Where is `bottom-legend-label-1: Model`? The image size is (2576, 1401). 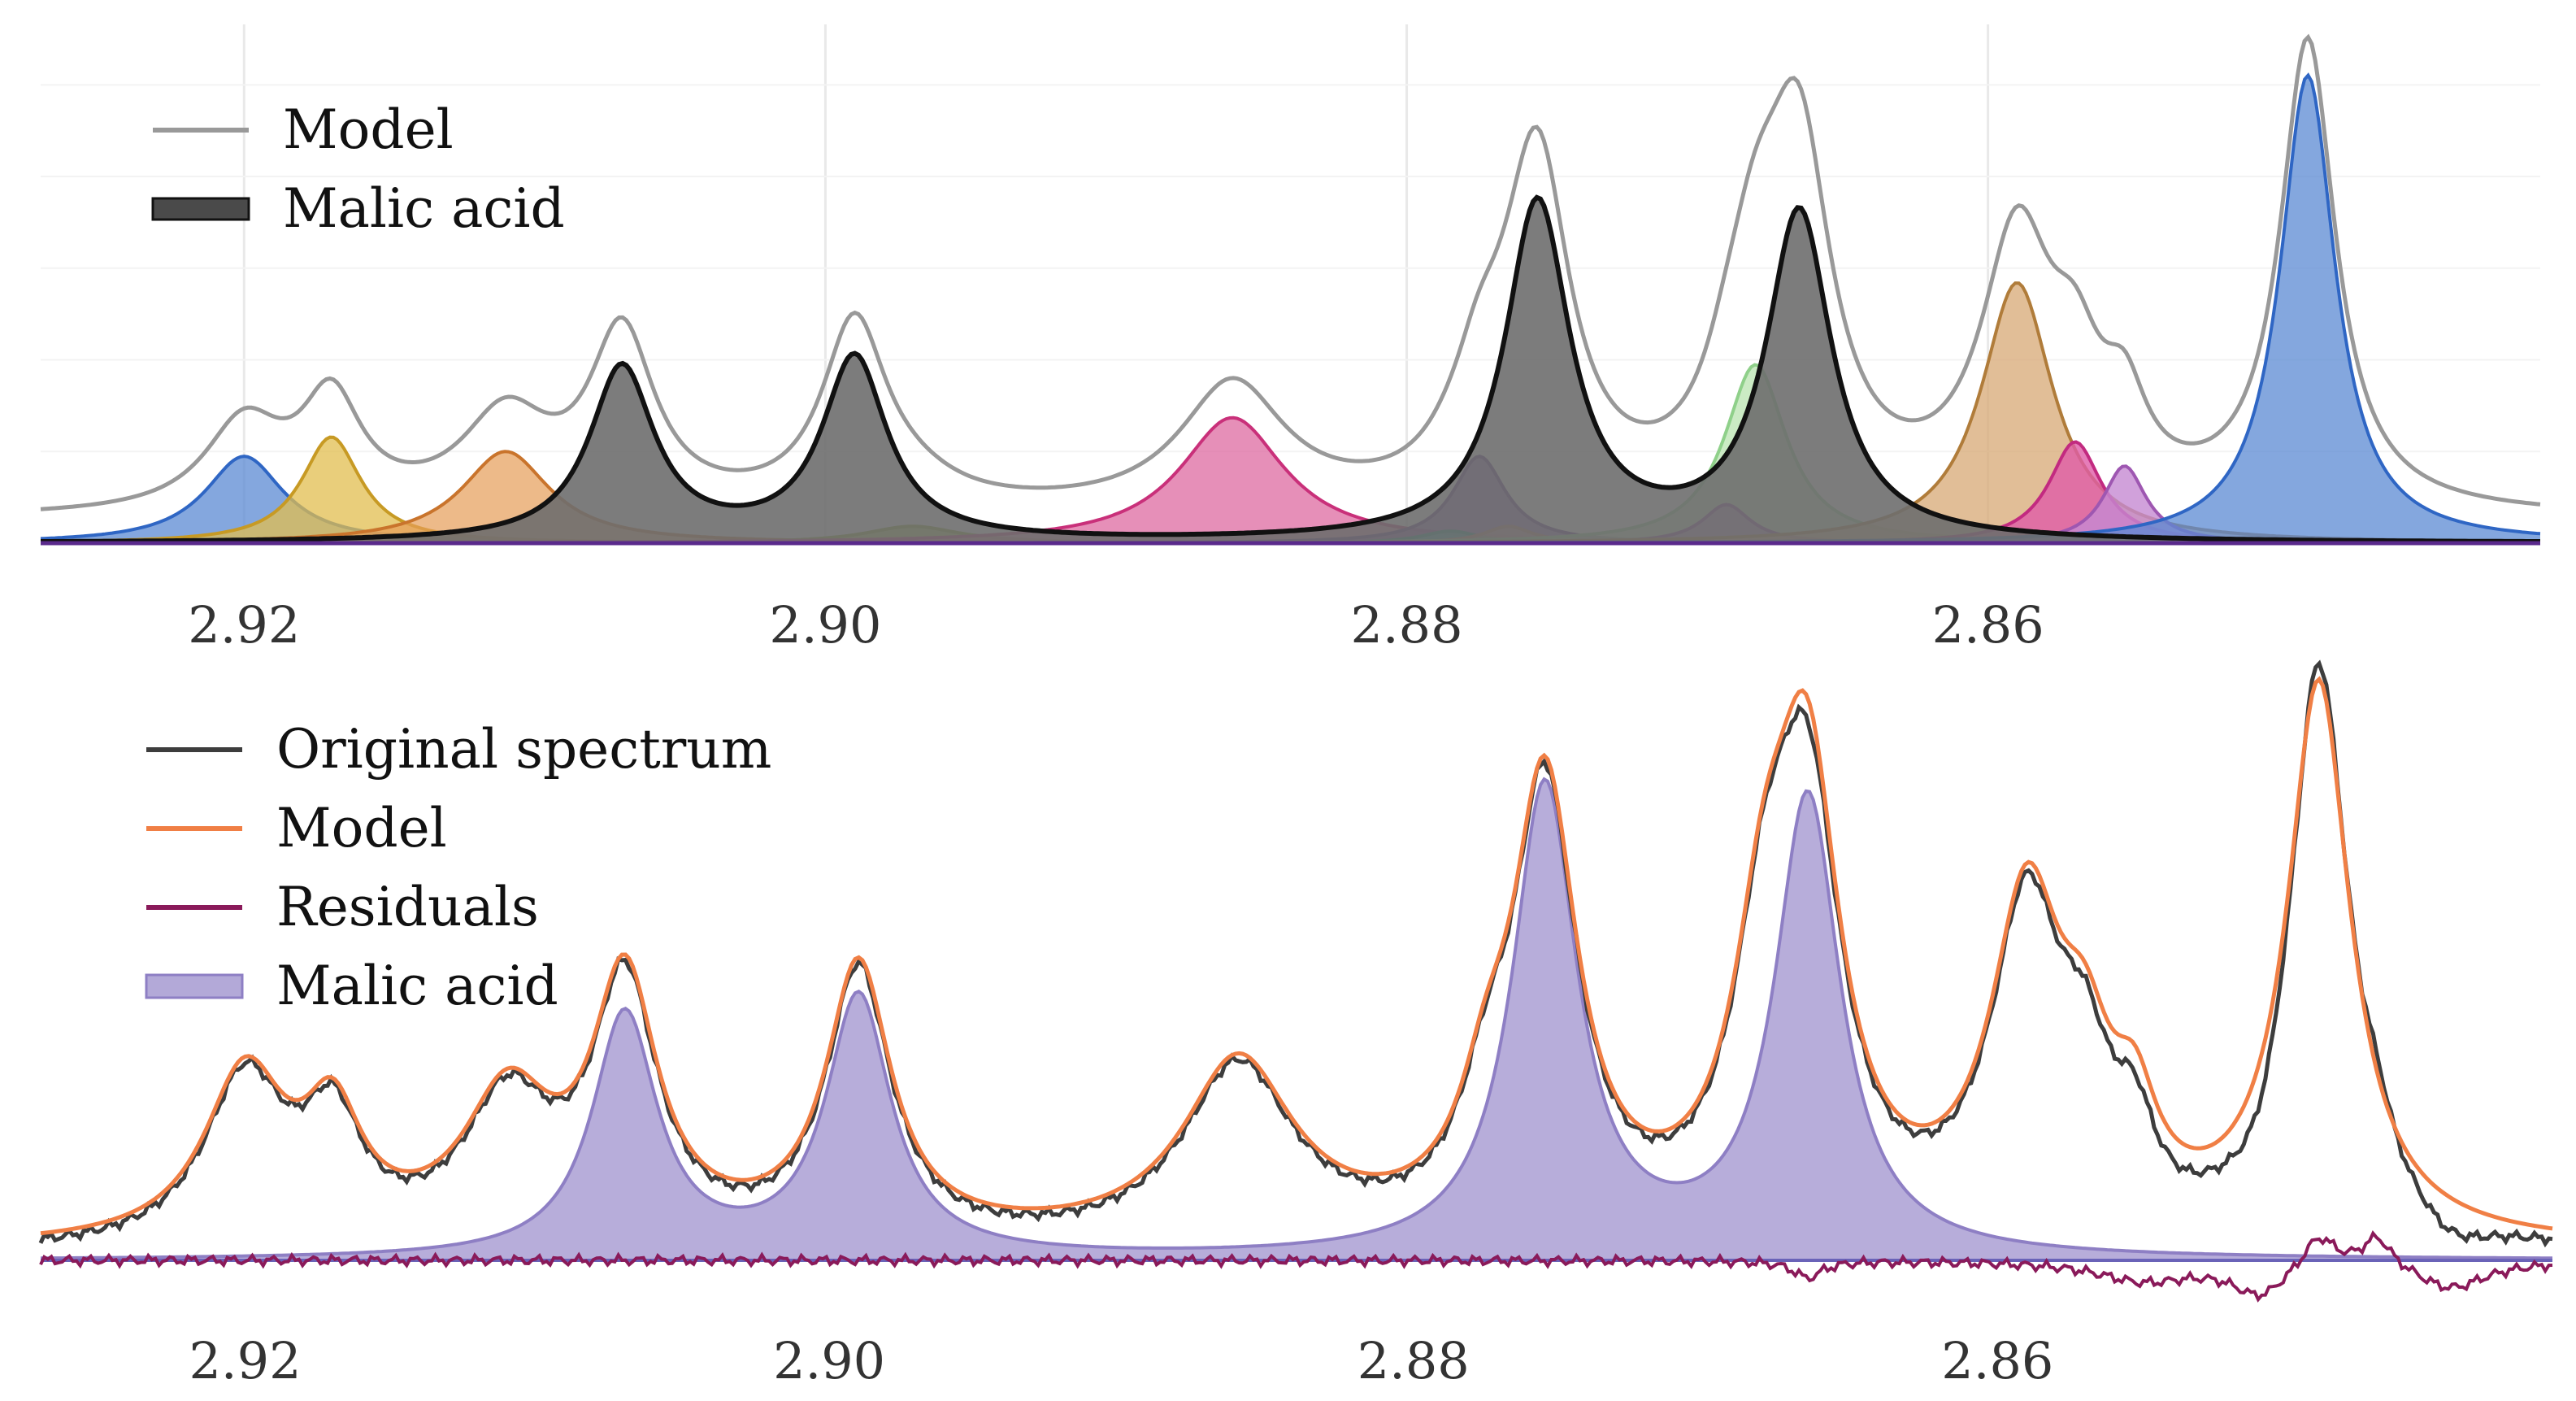 bottom-legend-label-1: Model is located at coordinates (361, 828).